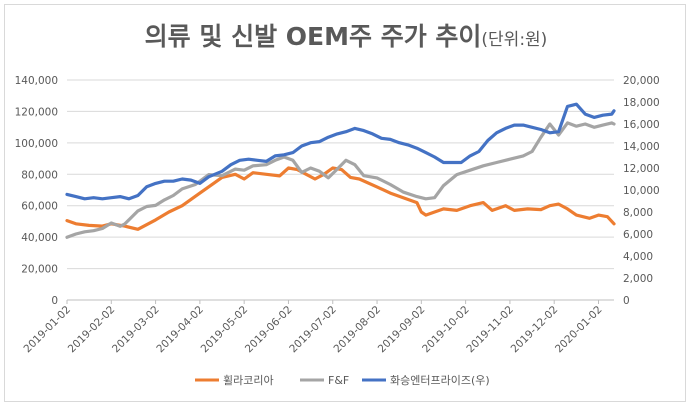 Image resolution: width=692 pixels, height=408 pixels. What do you see at coordinates (626, 301) in the screenshot?
I see `right-tick-label: 0` at bounding box center [626, 301].